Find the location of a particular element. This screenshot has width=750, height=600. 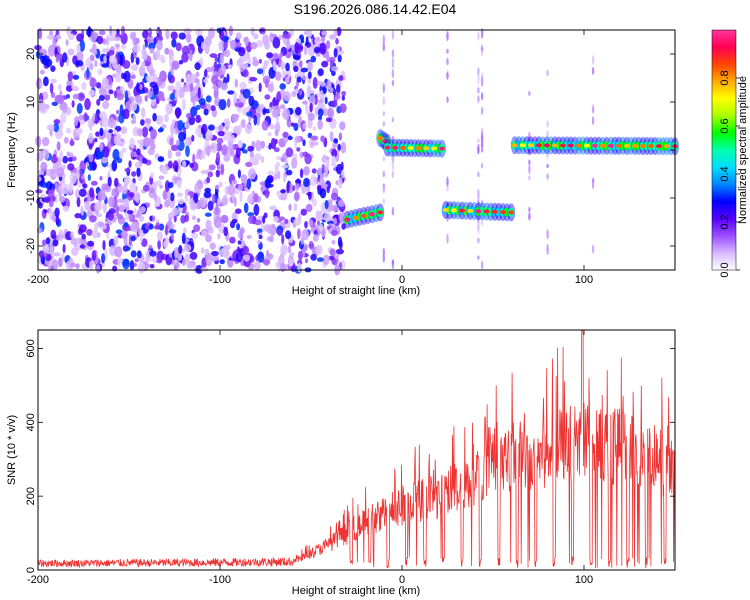

svg-text: 0.4 is located at coordinates (725, 173).